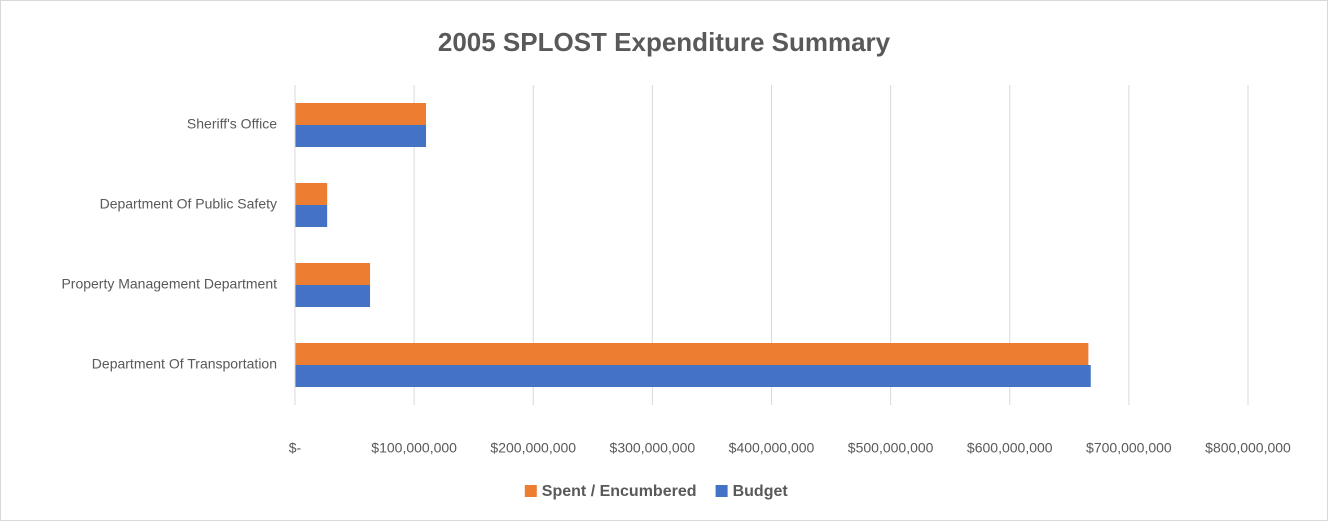 This screenshot has width=1328, height=521. I want to click on x-tick-label: $-, so click(295, 448).